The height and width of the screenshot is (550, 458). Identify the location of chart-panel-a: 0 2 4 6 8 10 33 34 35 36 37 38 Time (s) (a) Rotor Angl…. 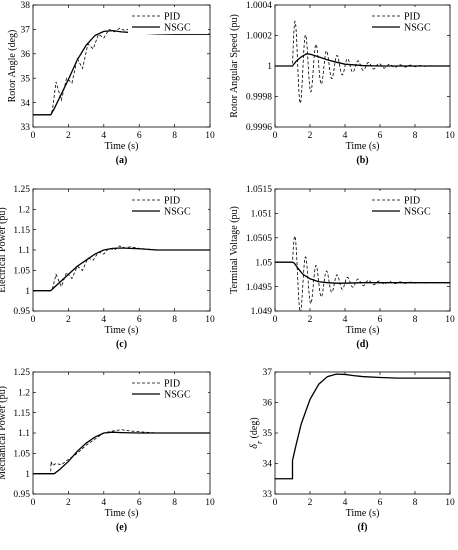
(111, 83).